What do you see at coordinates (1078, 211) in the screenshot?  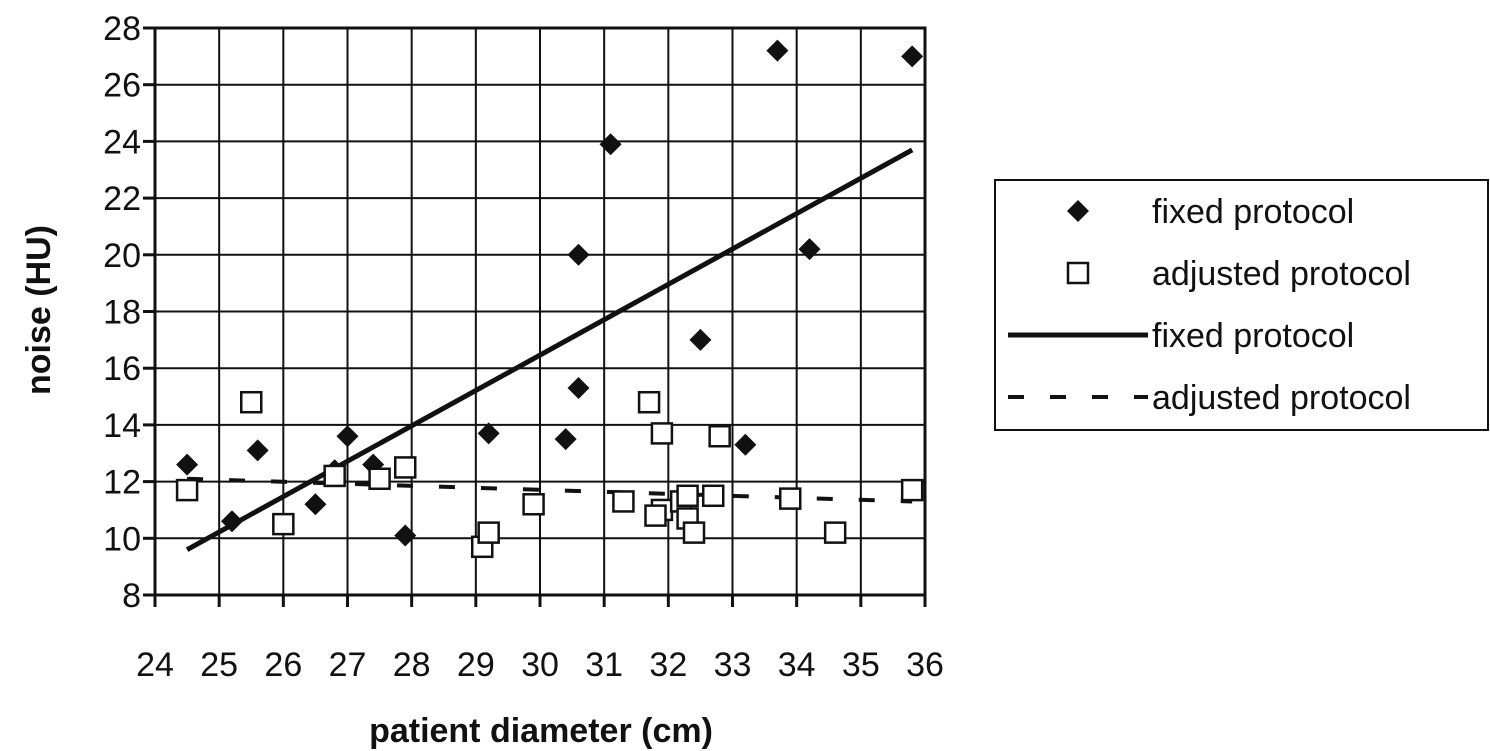 I see `legend-marker-diamond` at bounding box center [1078, 211].